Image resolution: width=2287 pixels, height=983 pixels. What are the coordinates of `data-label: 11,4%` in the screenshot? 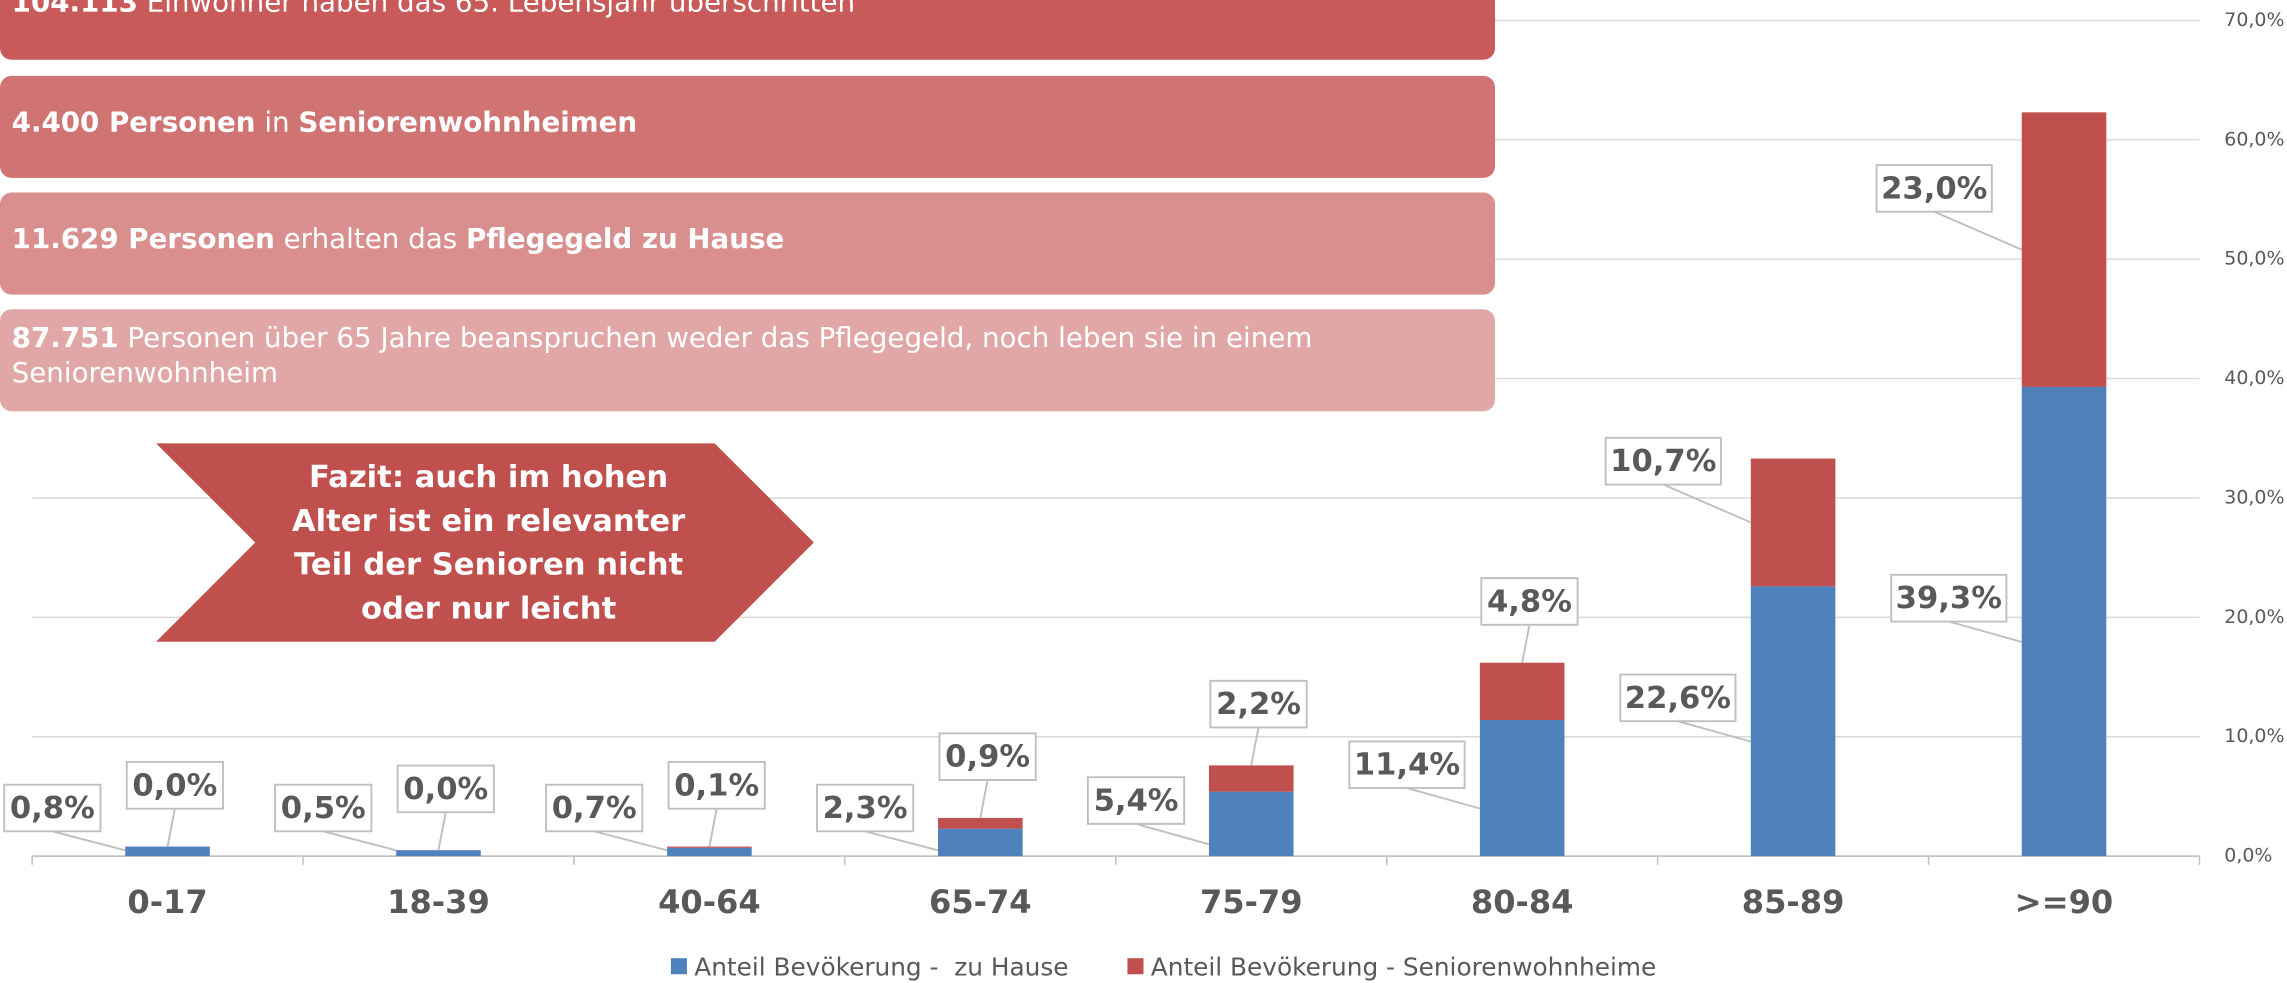 It's located at (1407, 765).